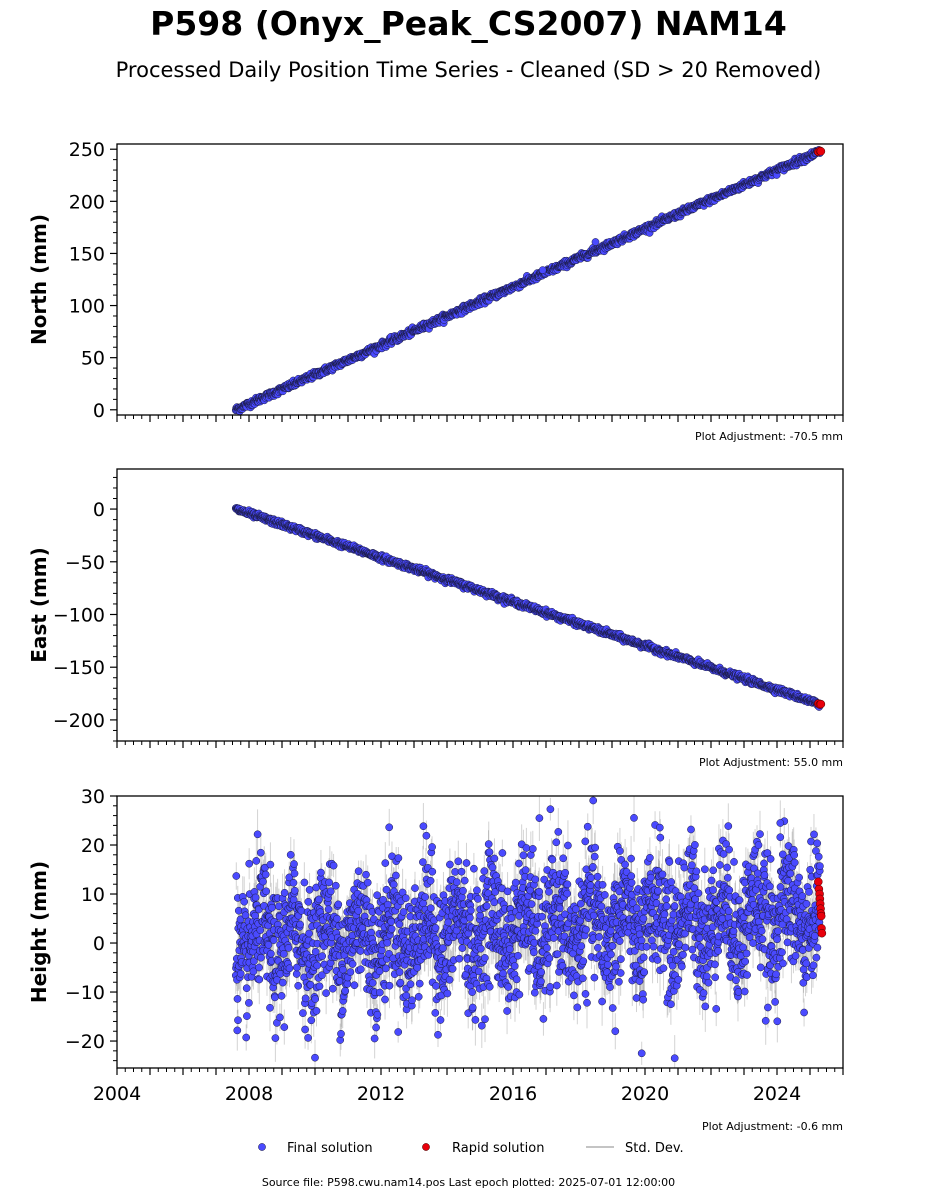 This screenshot has width=937, height=1200. What do you see at coordinates (93, 280) in the screenshot?
I see `y-axis: 0 50 100 150 200 250` at bounding box center [93, 280].